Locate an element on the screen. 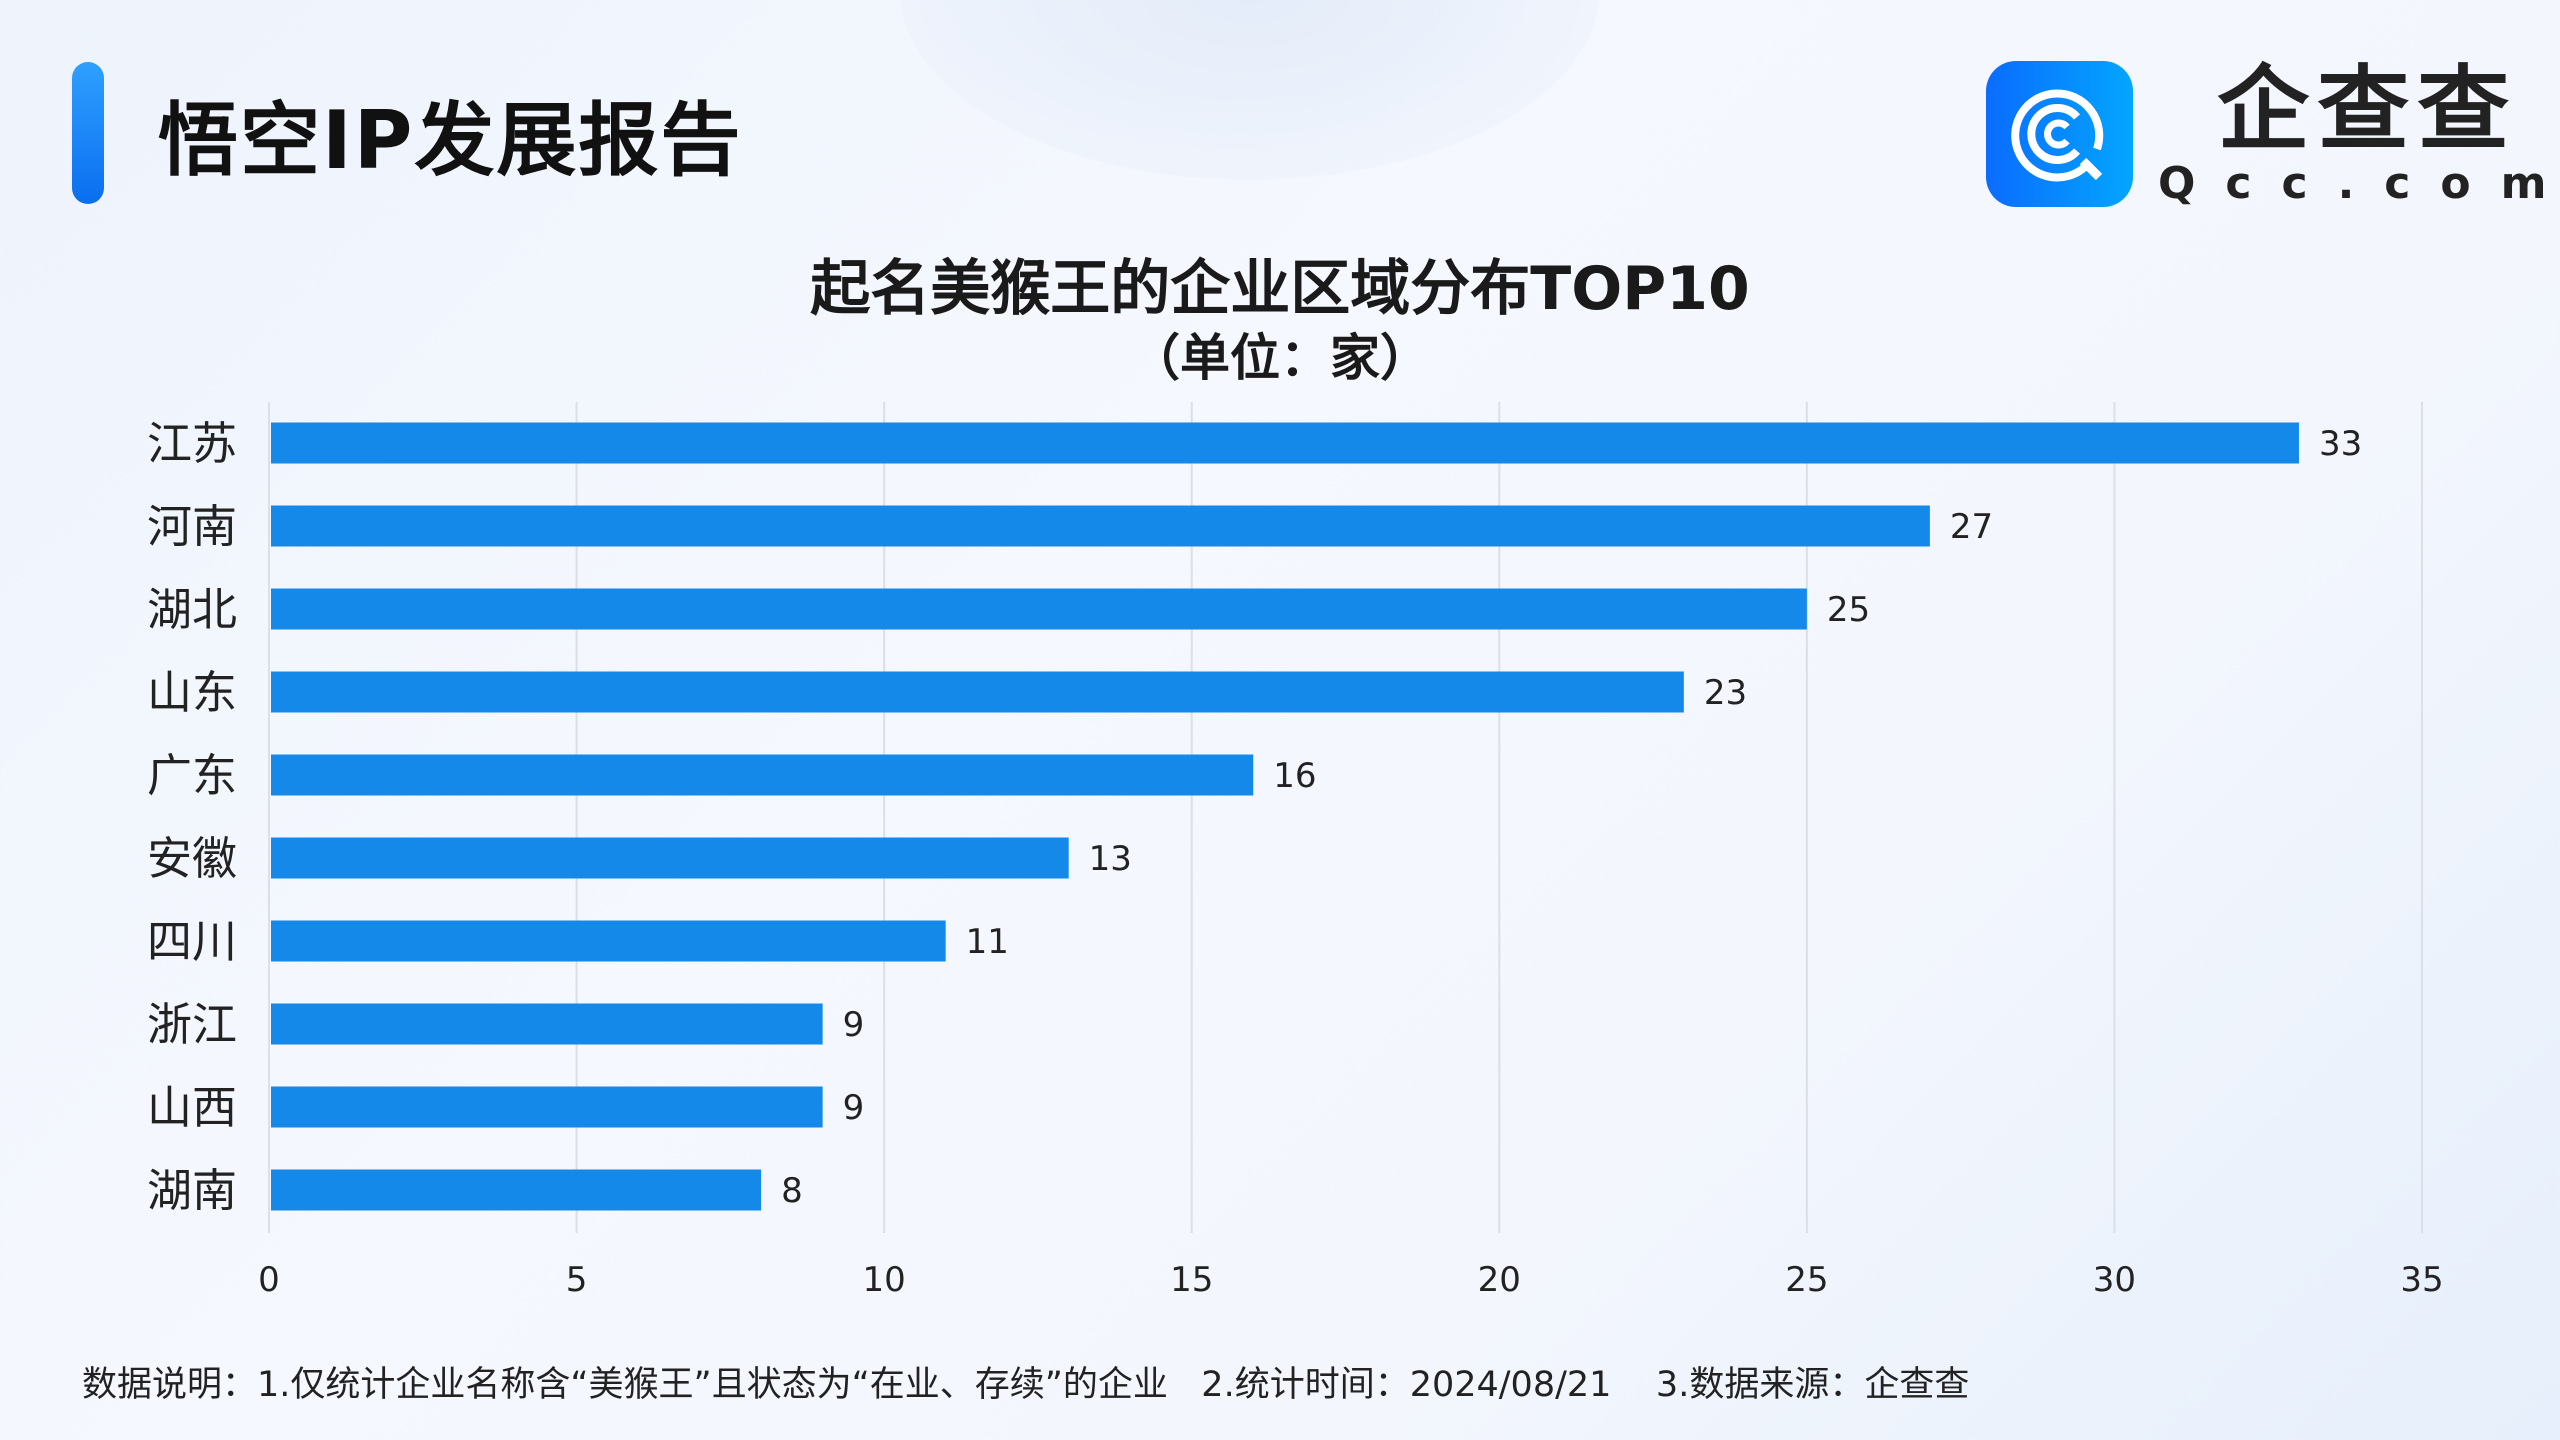 The width and height of the screenshot is (2560, 1440). qcc-logo: 企查查 Qcc.com is located at coordinates (2273, 134).